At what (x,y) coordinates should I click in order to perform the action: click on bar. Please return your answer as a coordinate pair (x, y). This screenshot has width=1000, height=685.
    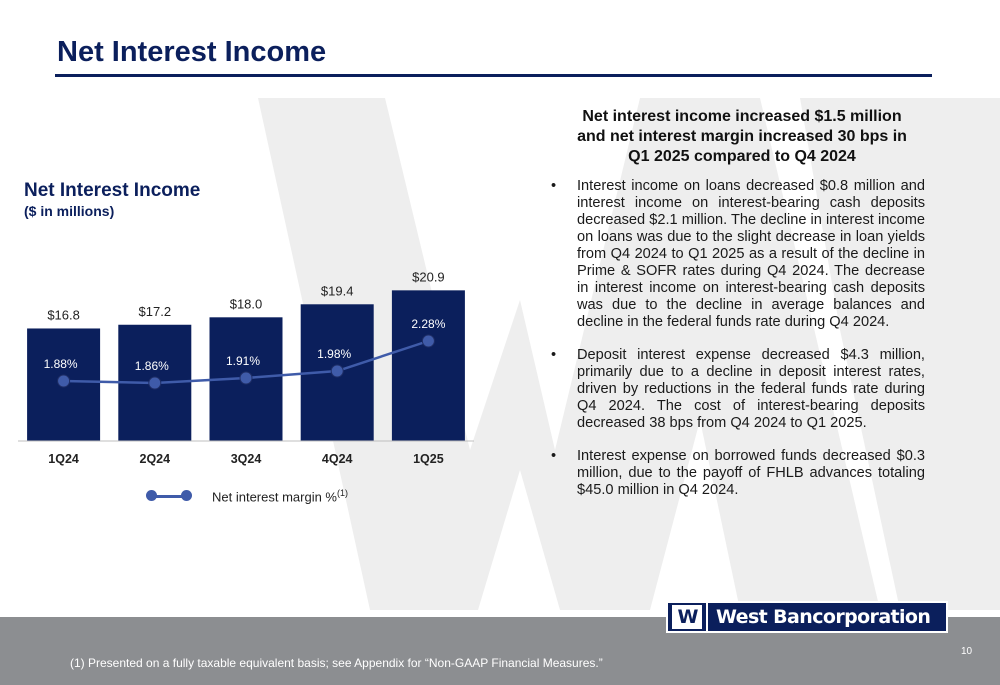
    Looking at the image, I should click on (428, 365).